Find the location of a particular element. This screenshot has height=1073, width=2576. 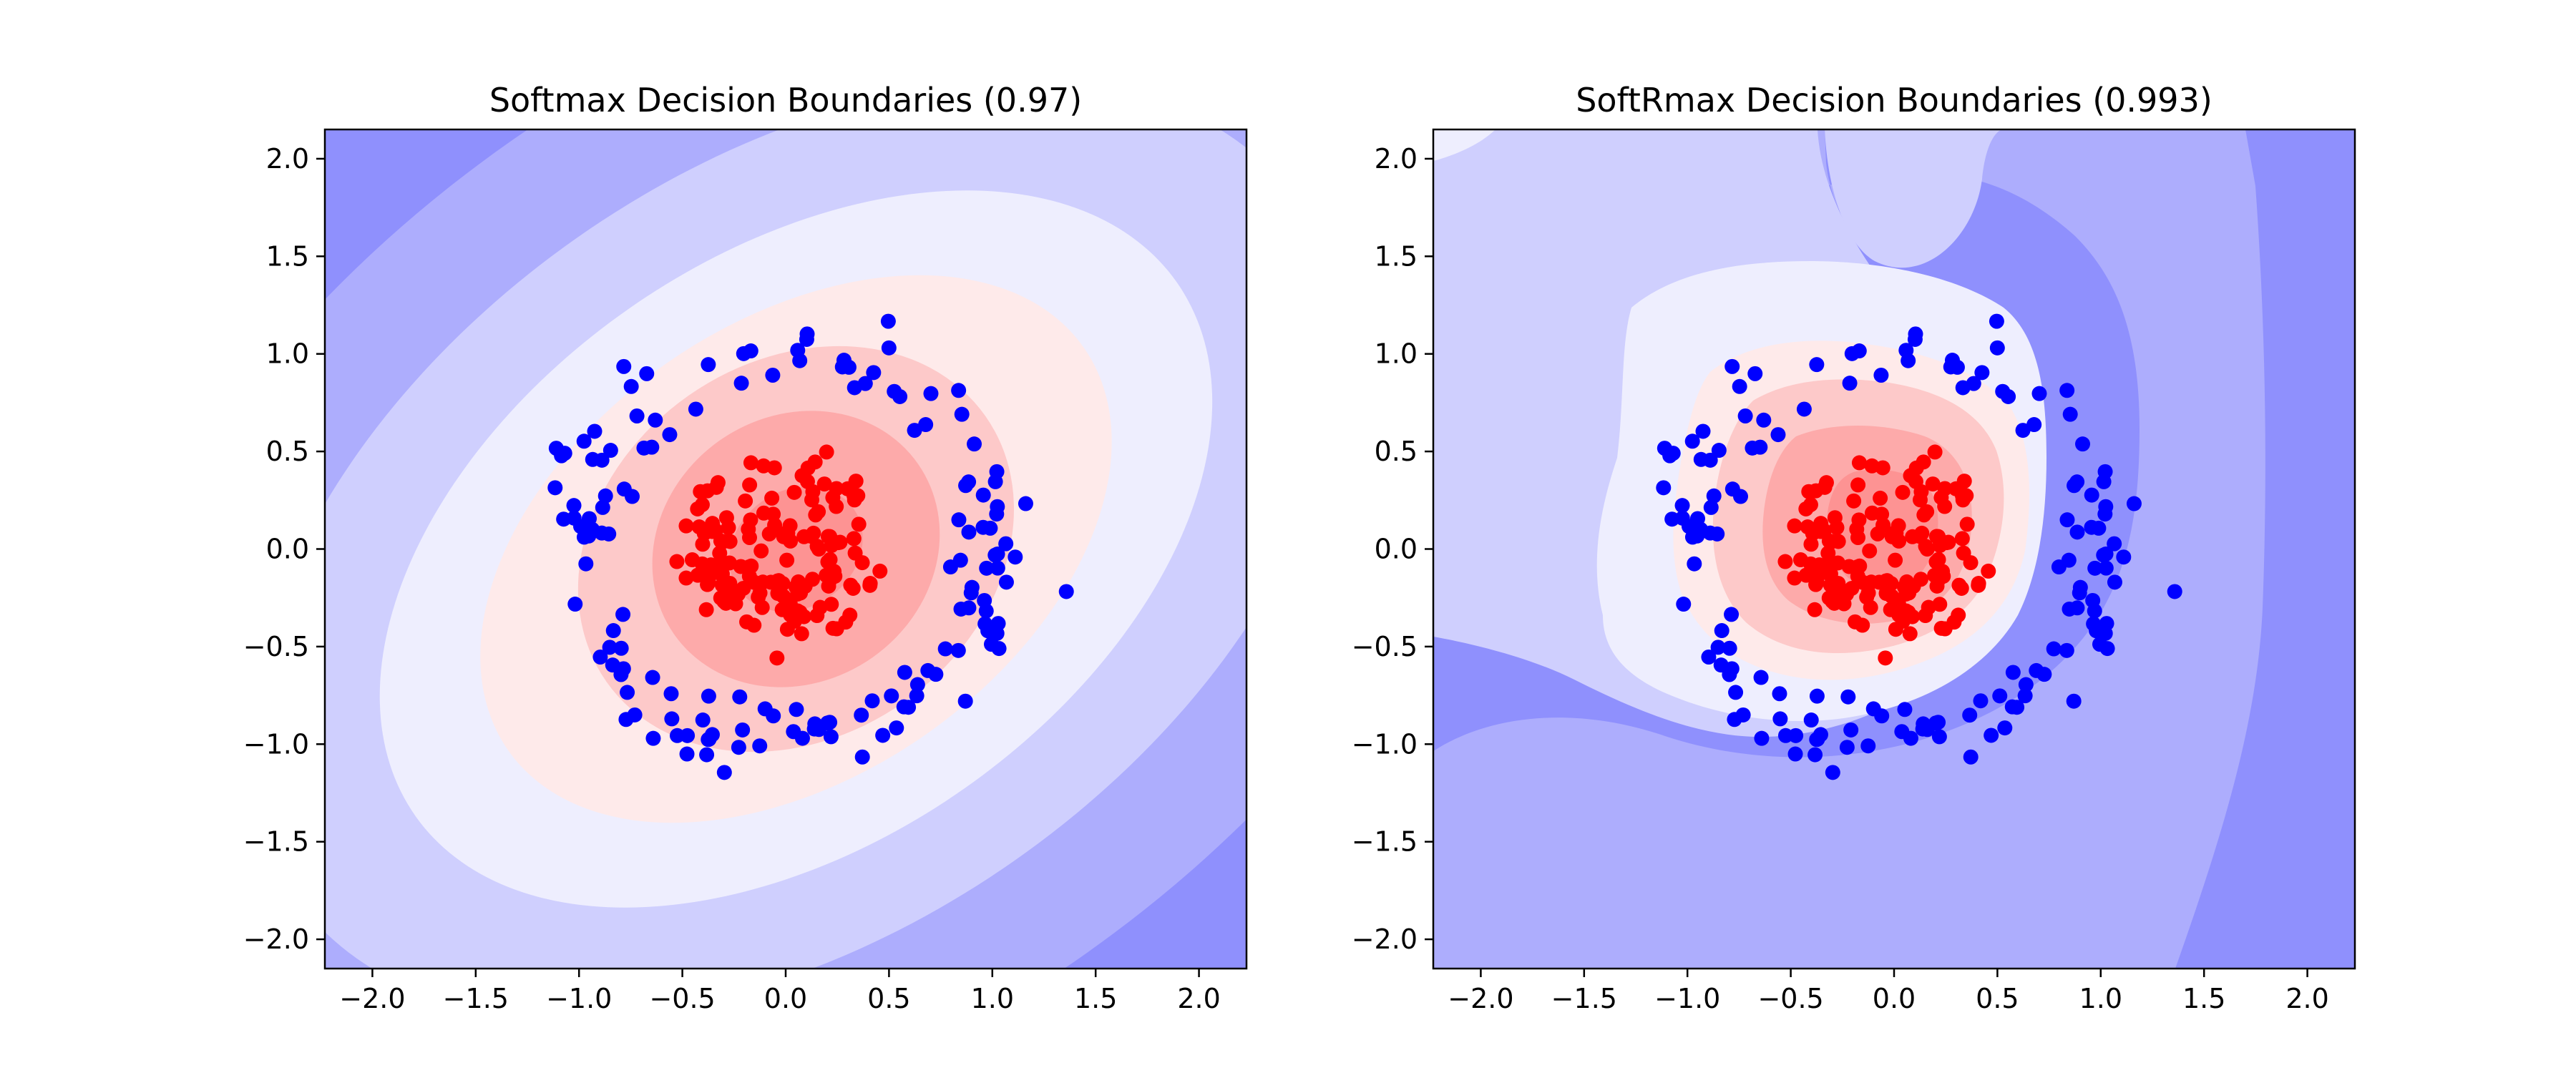

x-tick-label: 1.5 is located at coordinates (2203, 998).